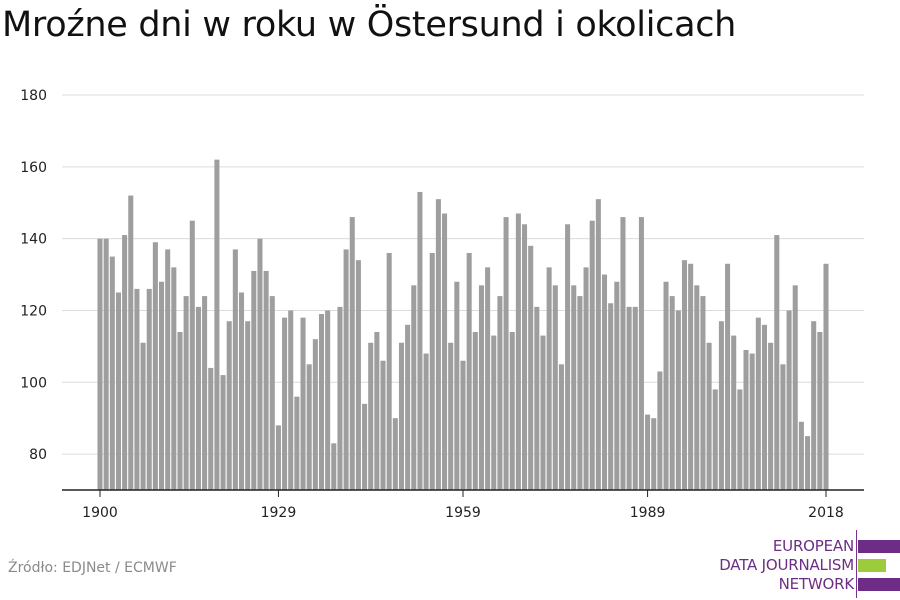 This screenshot has width=900, height=600. Describe the element at coordinates (623, 353) in the screenshot. I see `bar-1985` at that location.